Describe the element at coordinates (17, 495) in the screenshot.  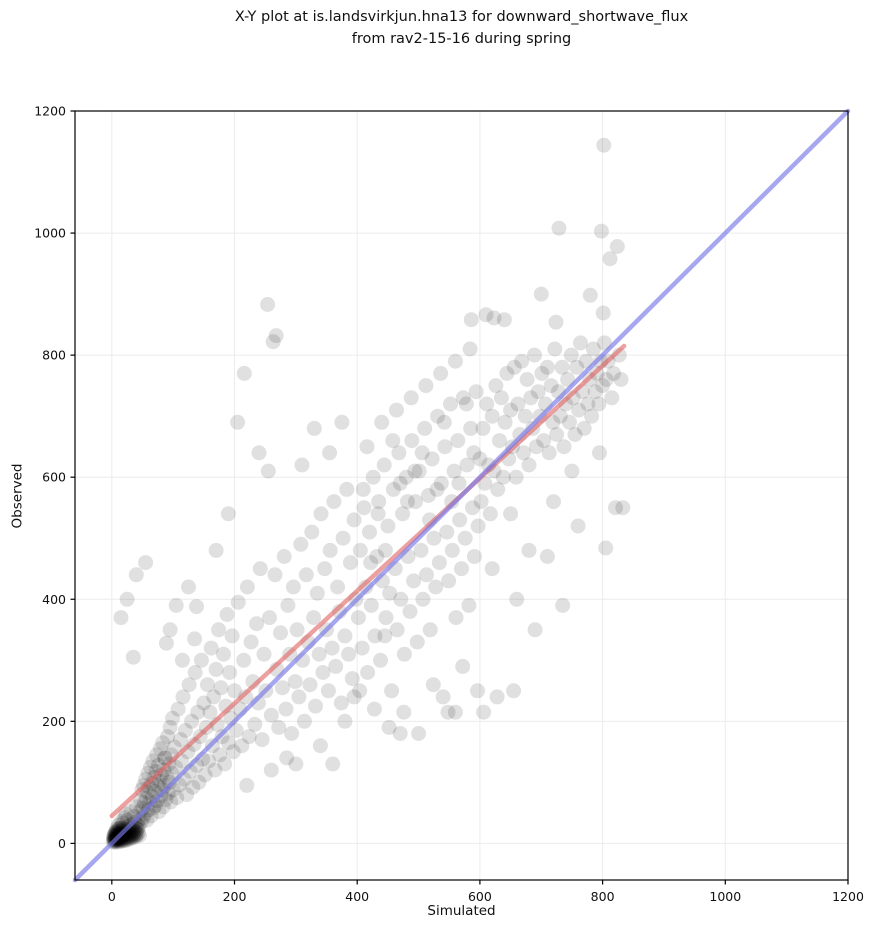
I see `y-axis-label: Observed` at that location.